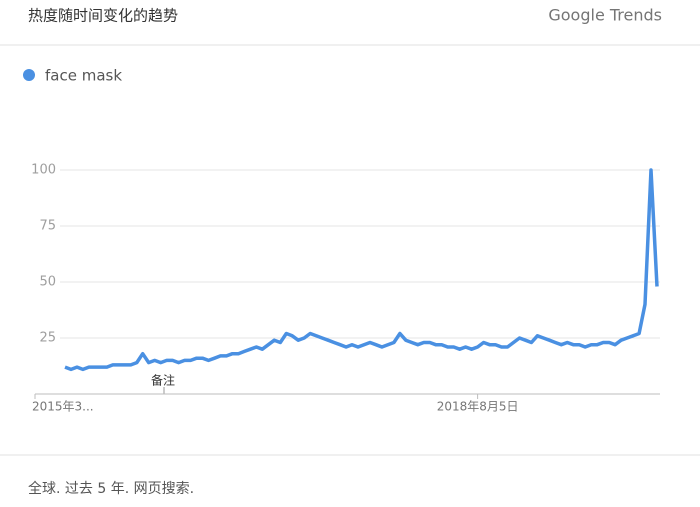 This screenshot has width=700, height=507. What do you see at coordinates (47, 282) in the screenshot?
I see `y-tick-label: 50` at bounding box center [47, 282].